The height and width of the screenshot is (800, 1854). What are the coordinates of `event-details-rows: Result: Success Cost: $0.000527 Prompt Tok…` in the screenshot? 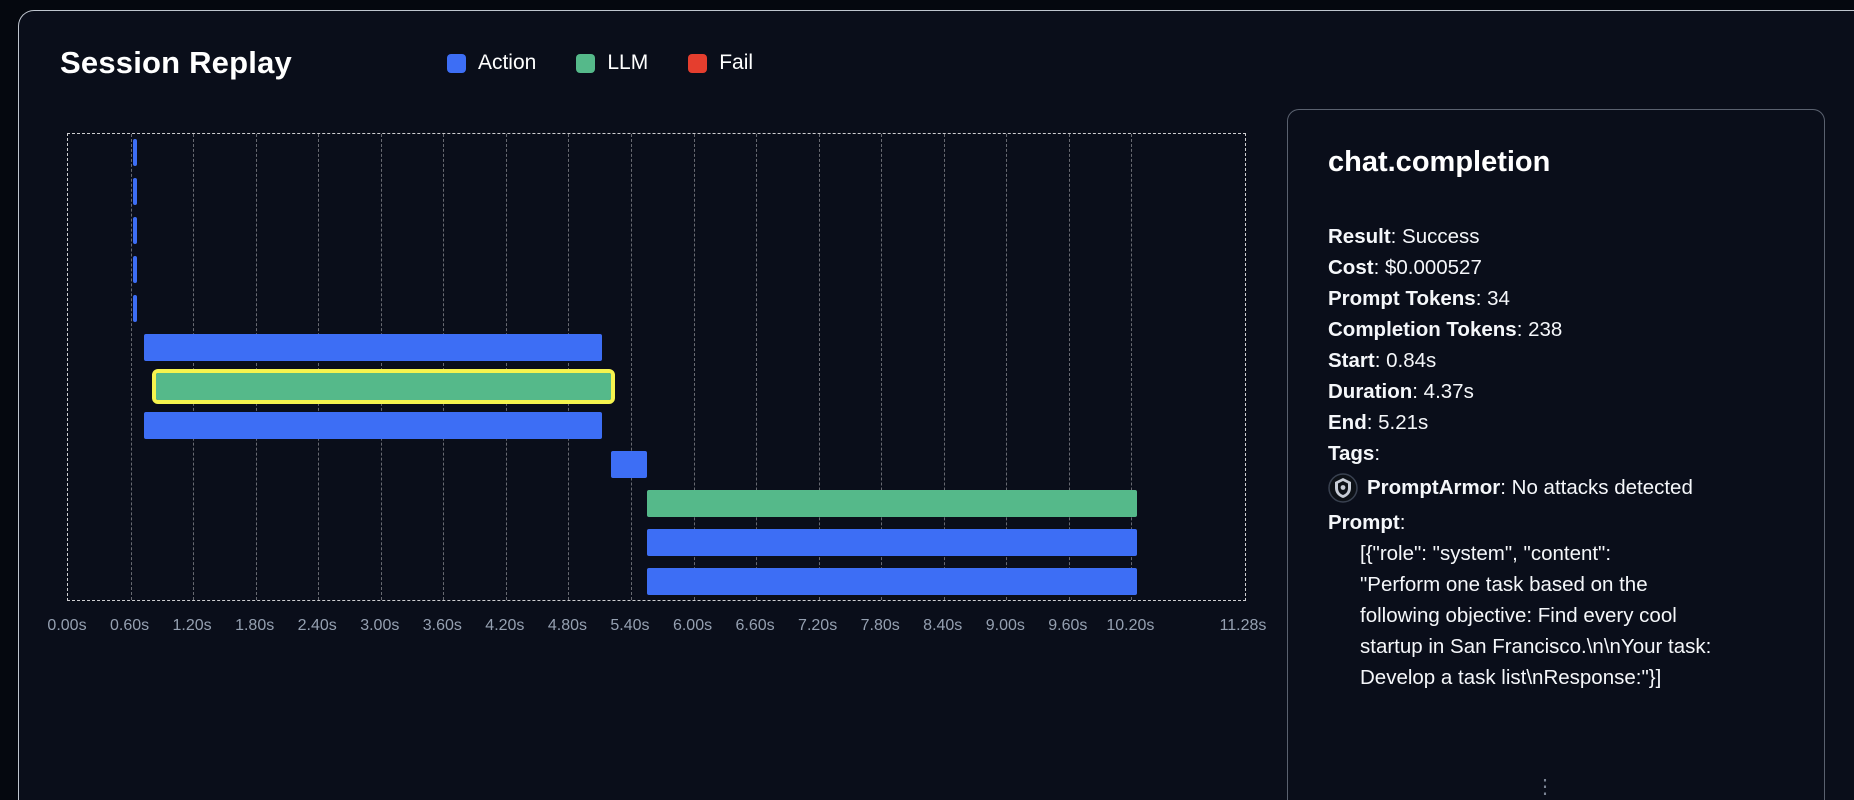 It's located at (1556, 457).